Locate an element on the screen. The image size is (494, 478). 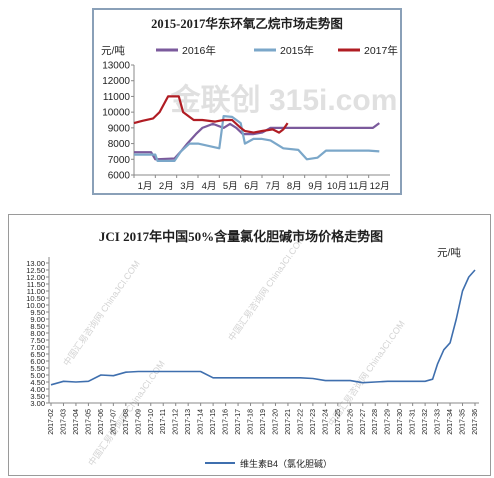
chart1-y-tick-label: 7000 is located at coordinates (119, 160).